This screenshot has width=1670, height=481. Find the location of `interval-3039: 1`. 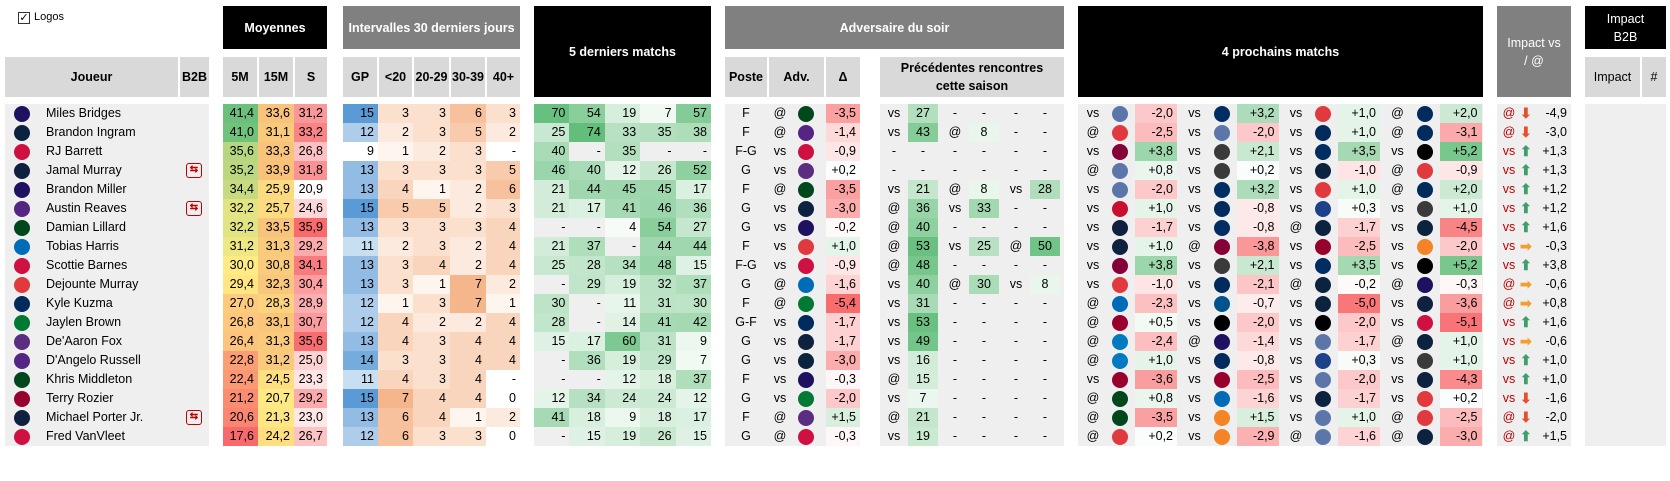

interval-3039: 1 is located at coordinates (468, 417).